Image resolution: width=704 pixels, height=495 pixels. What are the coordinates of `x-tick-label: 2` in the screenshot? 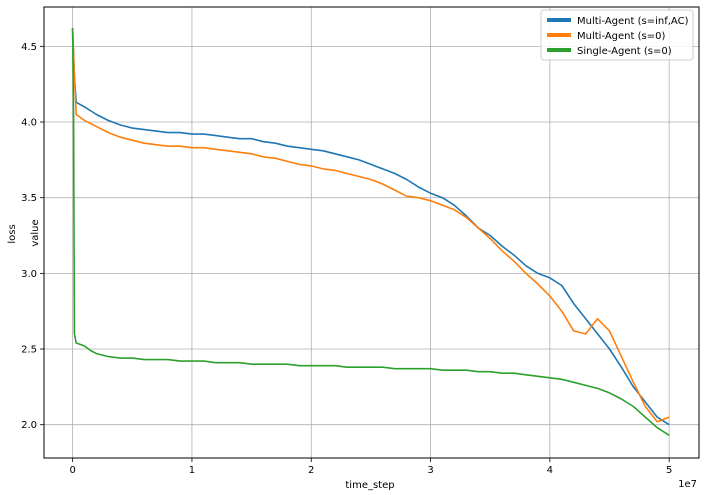 It's located at (311, 470).